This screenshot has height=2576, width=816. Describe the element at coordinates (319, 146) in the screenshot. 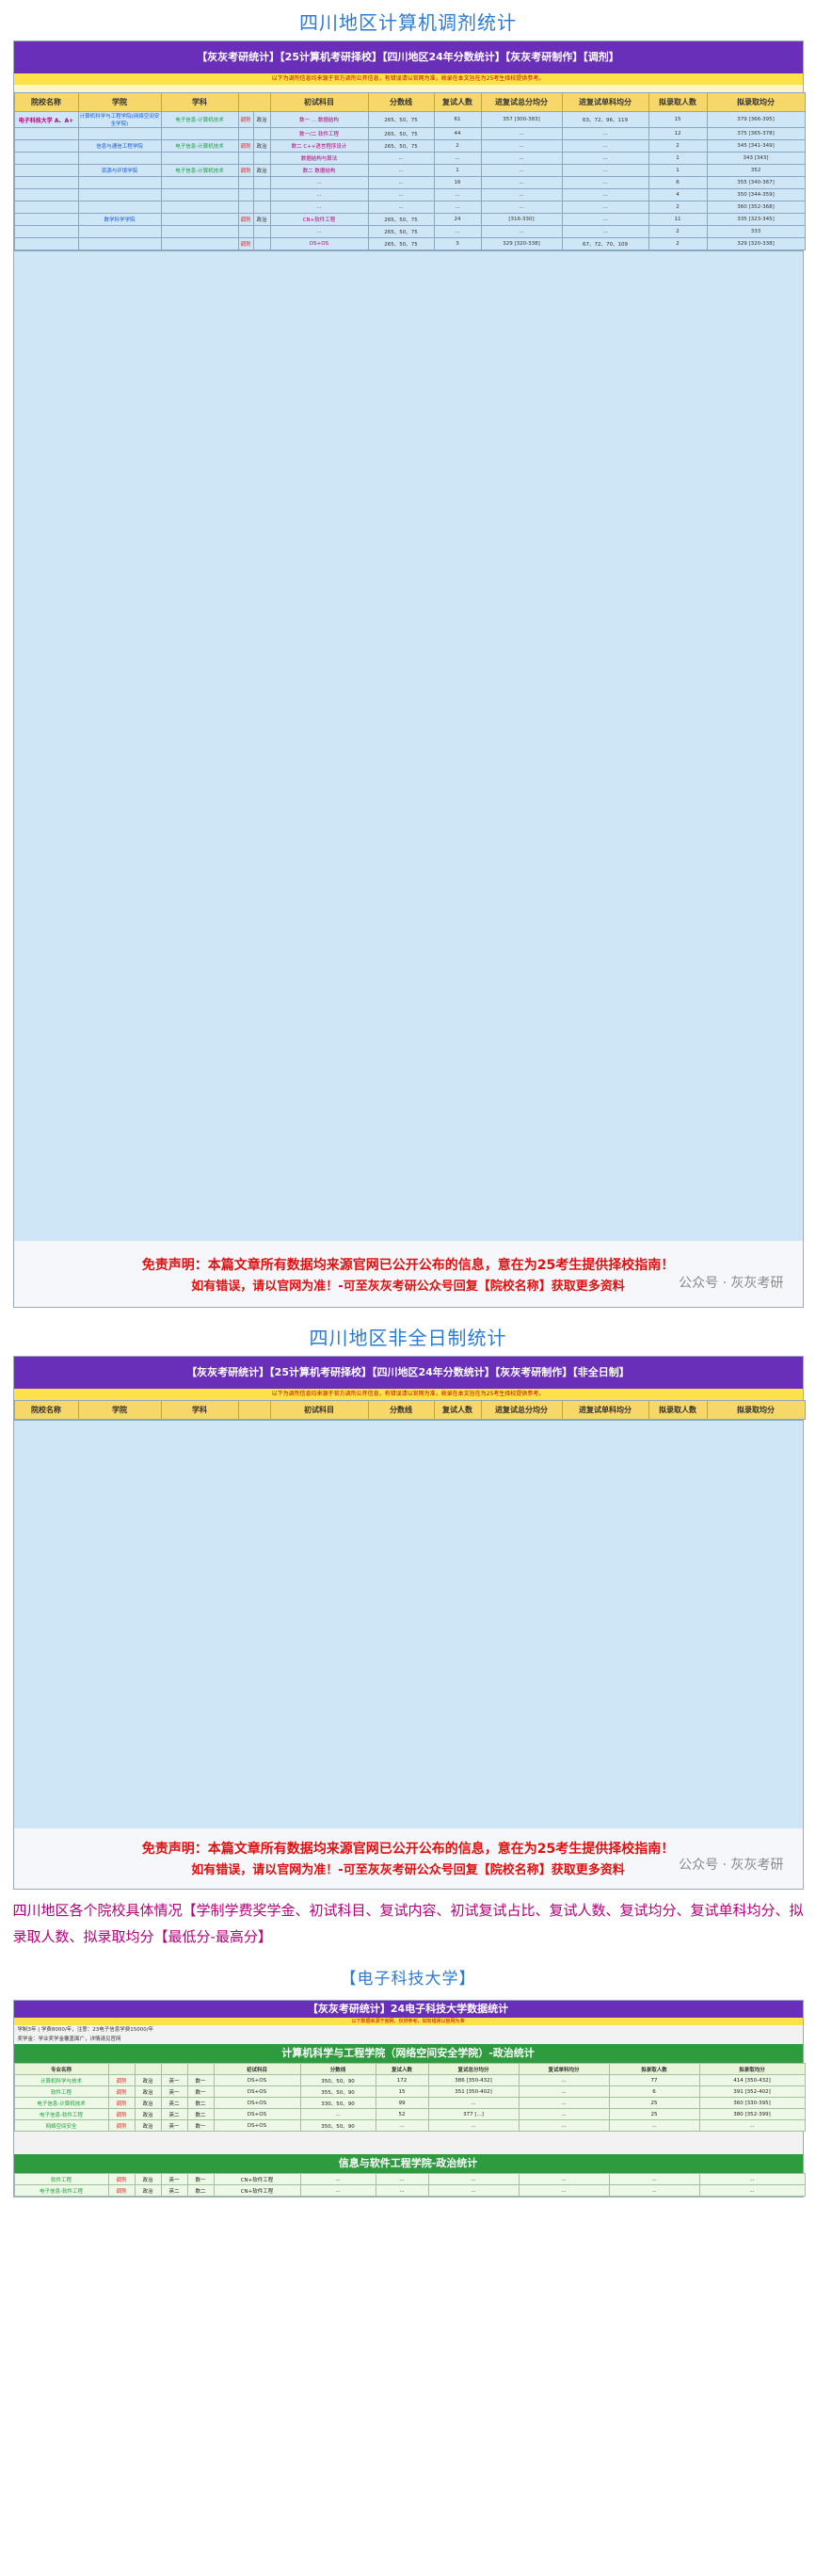

I see `subjects-cell: 数二 C++语言程序设计` at that location.